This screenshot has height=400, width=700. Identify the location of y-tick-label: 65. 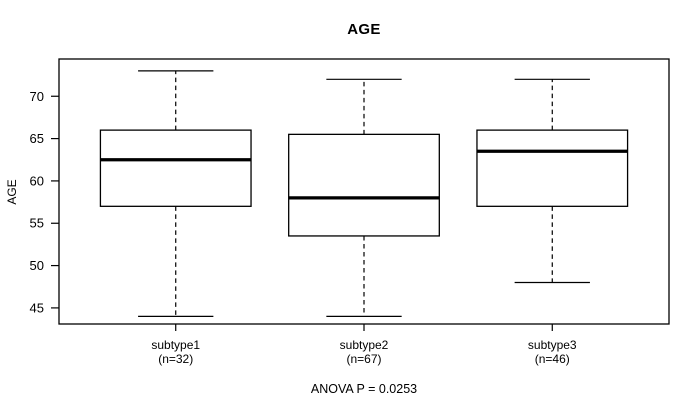
(37, 138).